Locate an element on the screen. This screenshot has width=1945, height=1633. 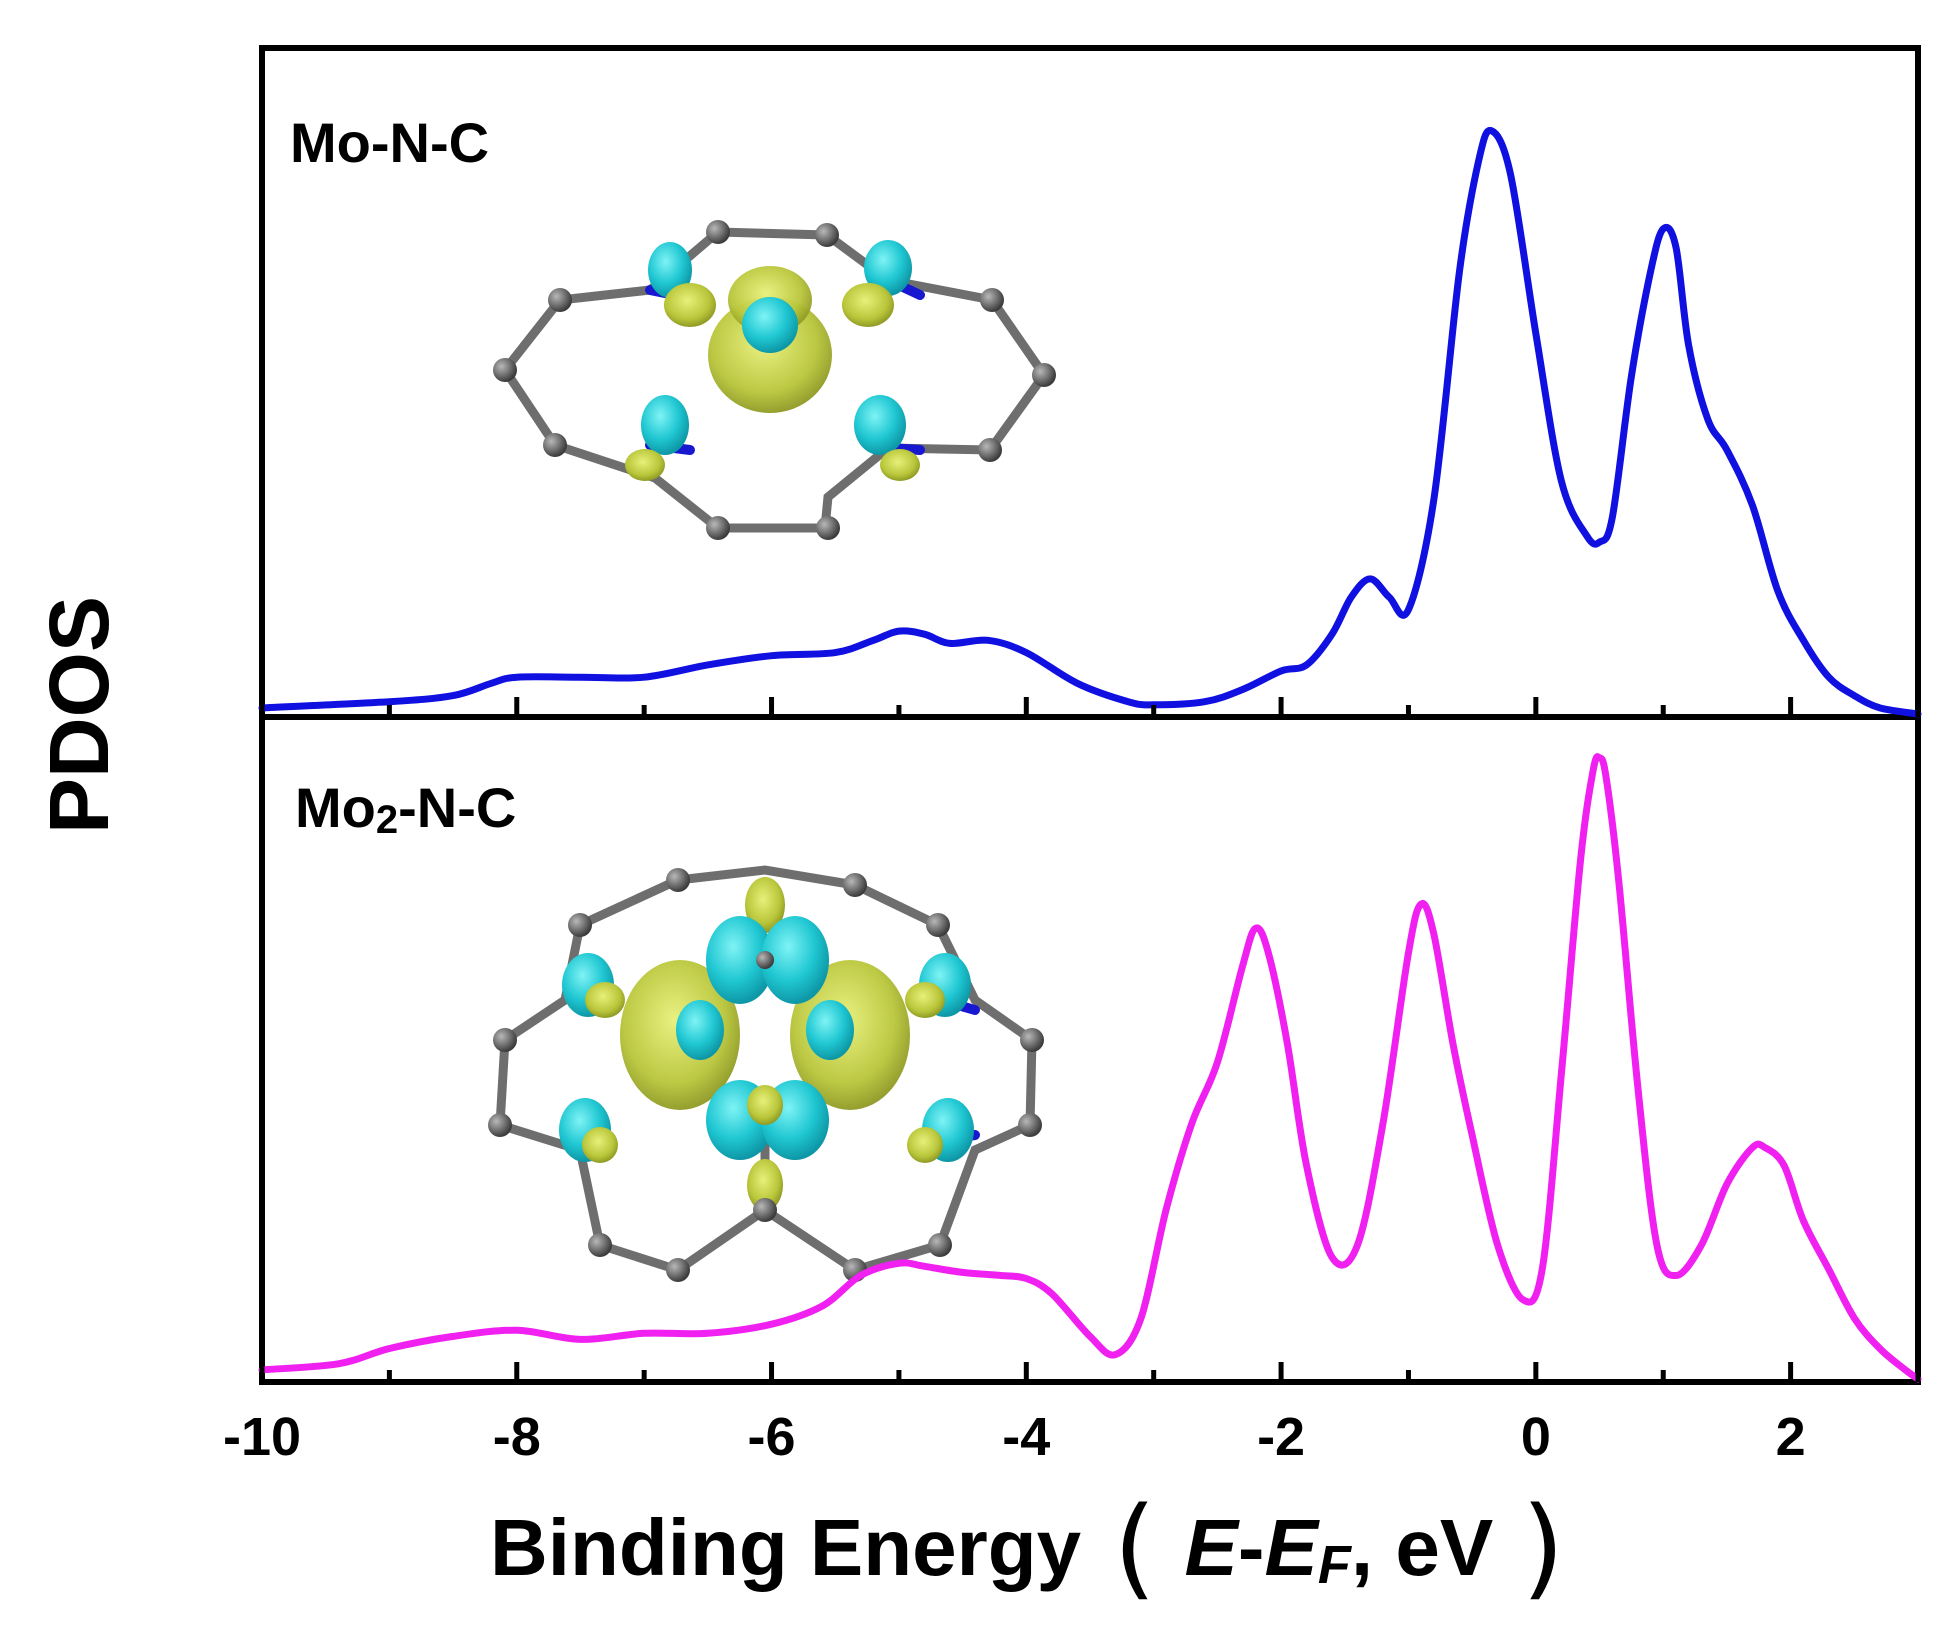
bottom-panel-label: Mo2-N-C is located at coordinates (405, 809).